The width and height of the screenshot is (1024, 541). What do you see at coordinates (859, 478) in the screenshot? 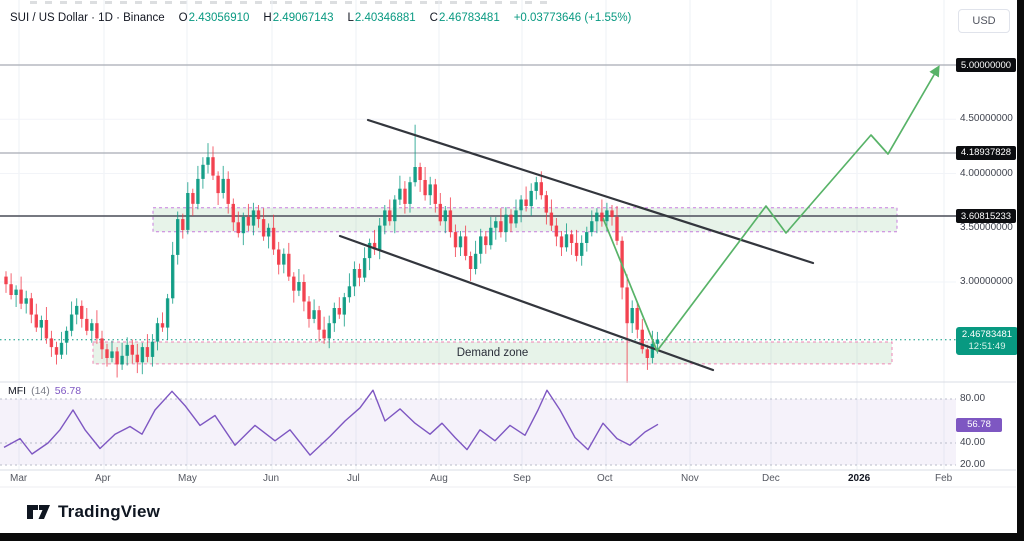
I see `time-axis-label: 2026` at bounding box center [859, 478].